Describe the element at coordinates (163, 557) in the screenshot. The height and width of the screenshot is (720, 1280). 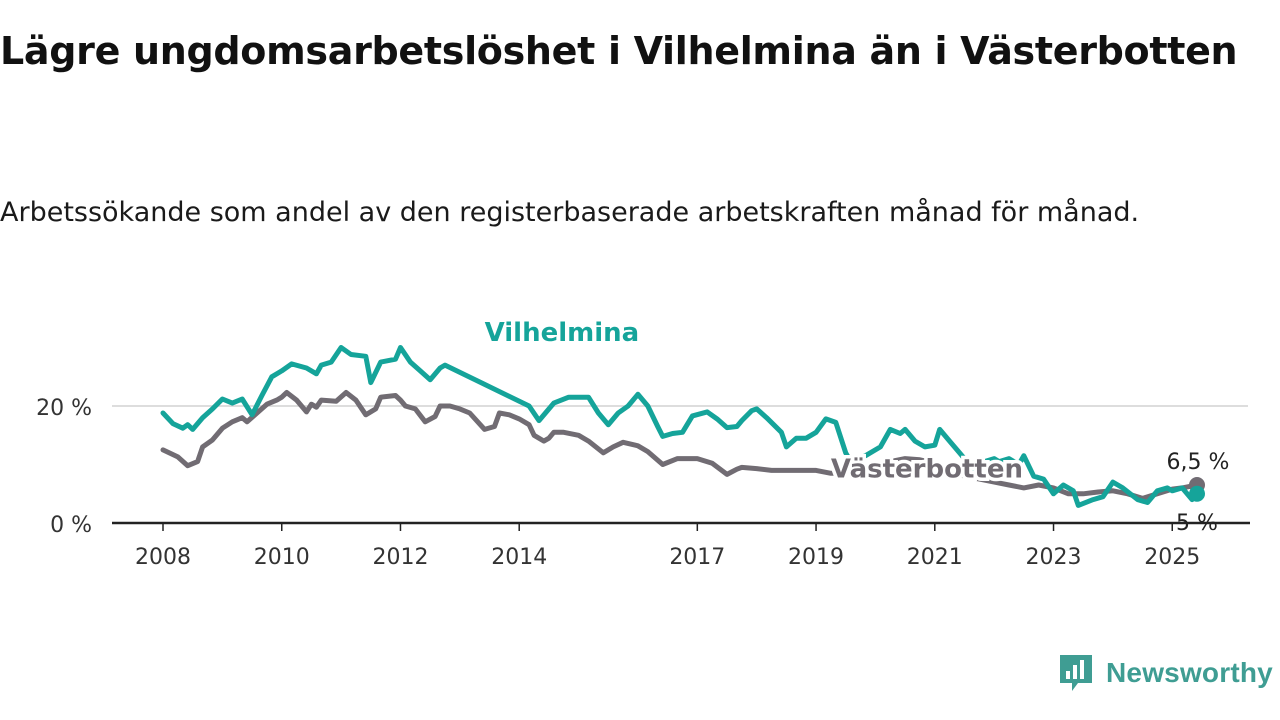
I see `x-tick-label: 2008` at that location.